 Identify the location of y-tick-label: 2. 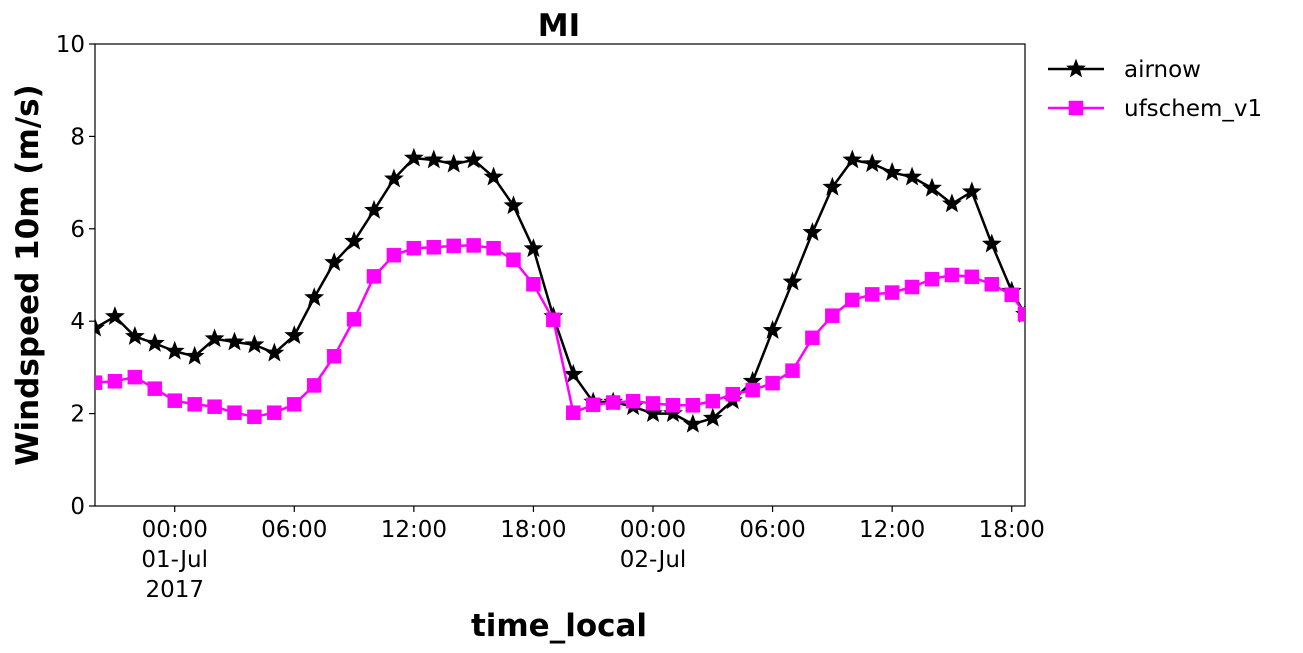
(77, 415).